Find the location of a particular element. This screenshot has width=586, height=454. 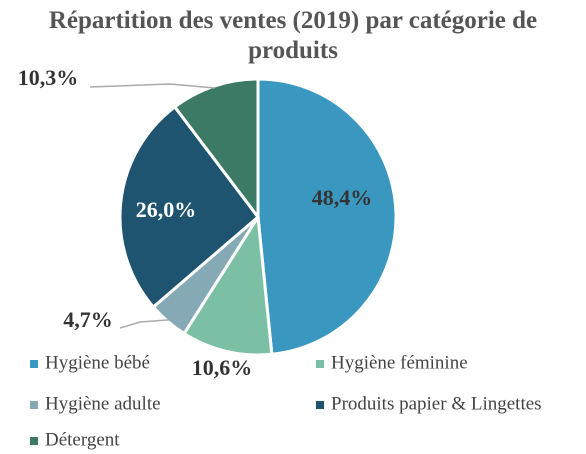

data-label: 48,4% is located at coordinates (342, 197).